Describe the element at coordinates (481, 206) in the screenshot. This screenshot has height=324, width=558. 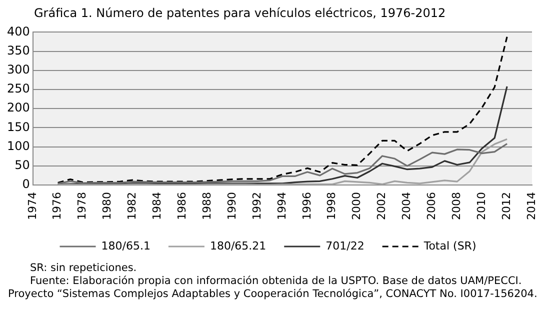
I see `x-tick-label: 2010` at that location.